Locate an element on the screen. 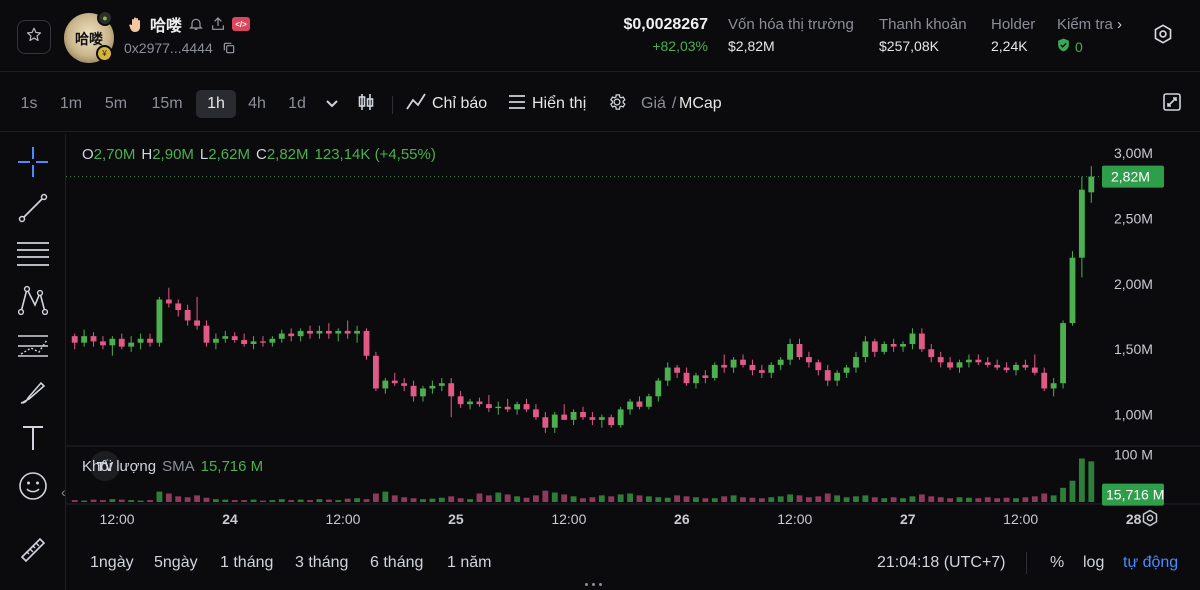  code-icon: </> is located at coordinates (241, 24).